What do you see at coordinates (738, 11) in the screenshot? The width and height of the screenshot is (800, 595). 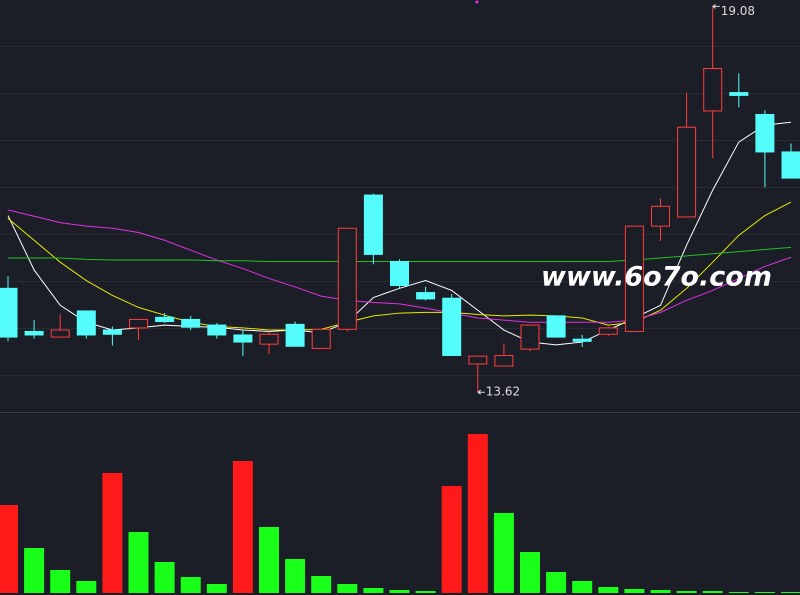 I see `max-label: 19.08` at bounding box center [738, 11].